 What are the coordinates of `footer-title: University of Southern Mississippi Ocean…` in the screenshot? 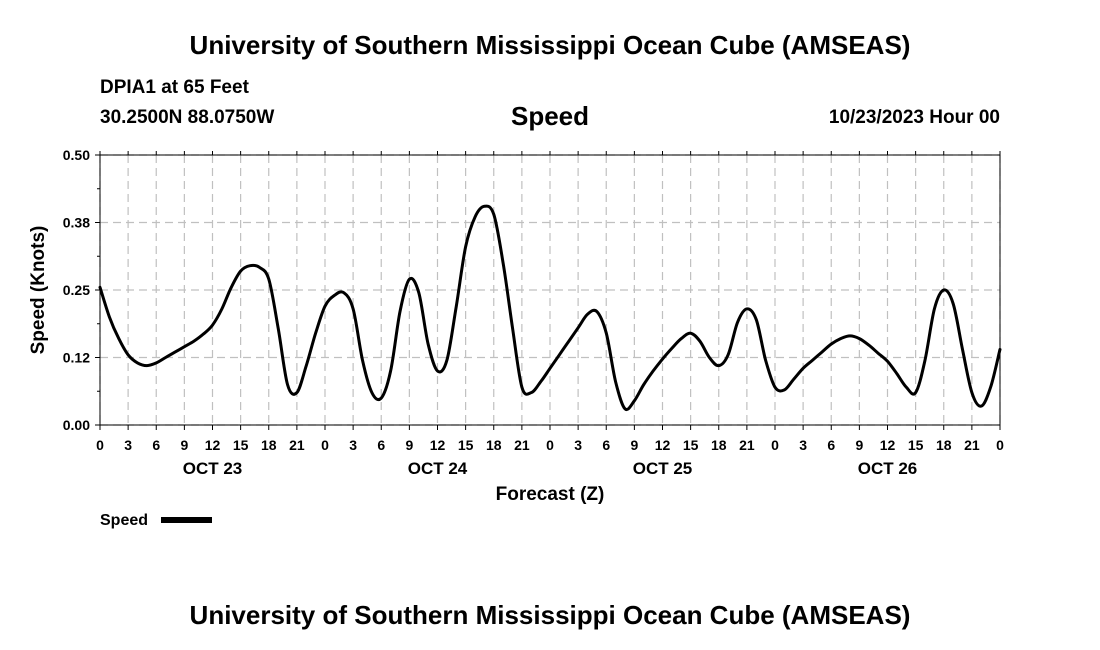 It's located at (550, 615).